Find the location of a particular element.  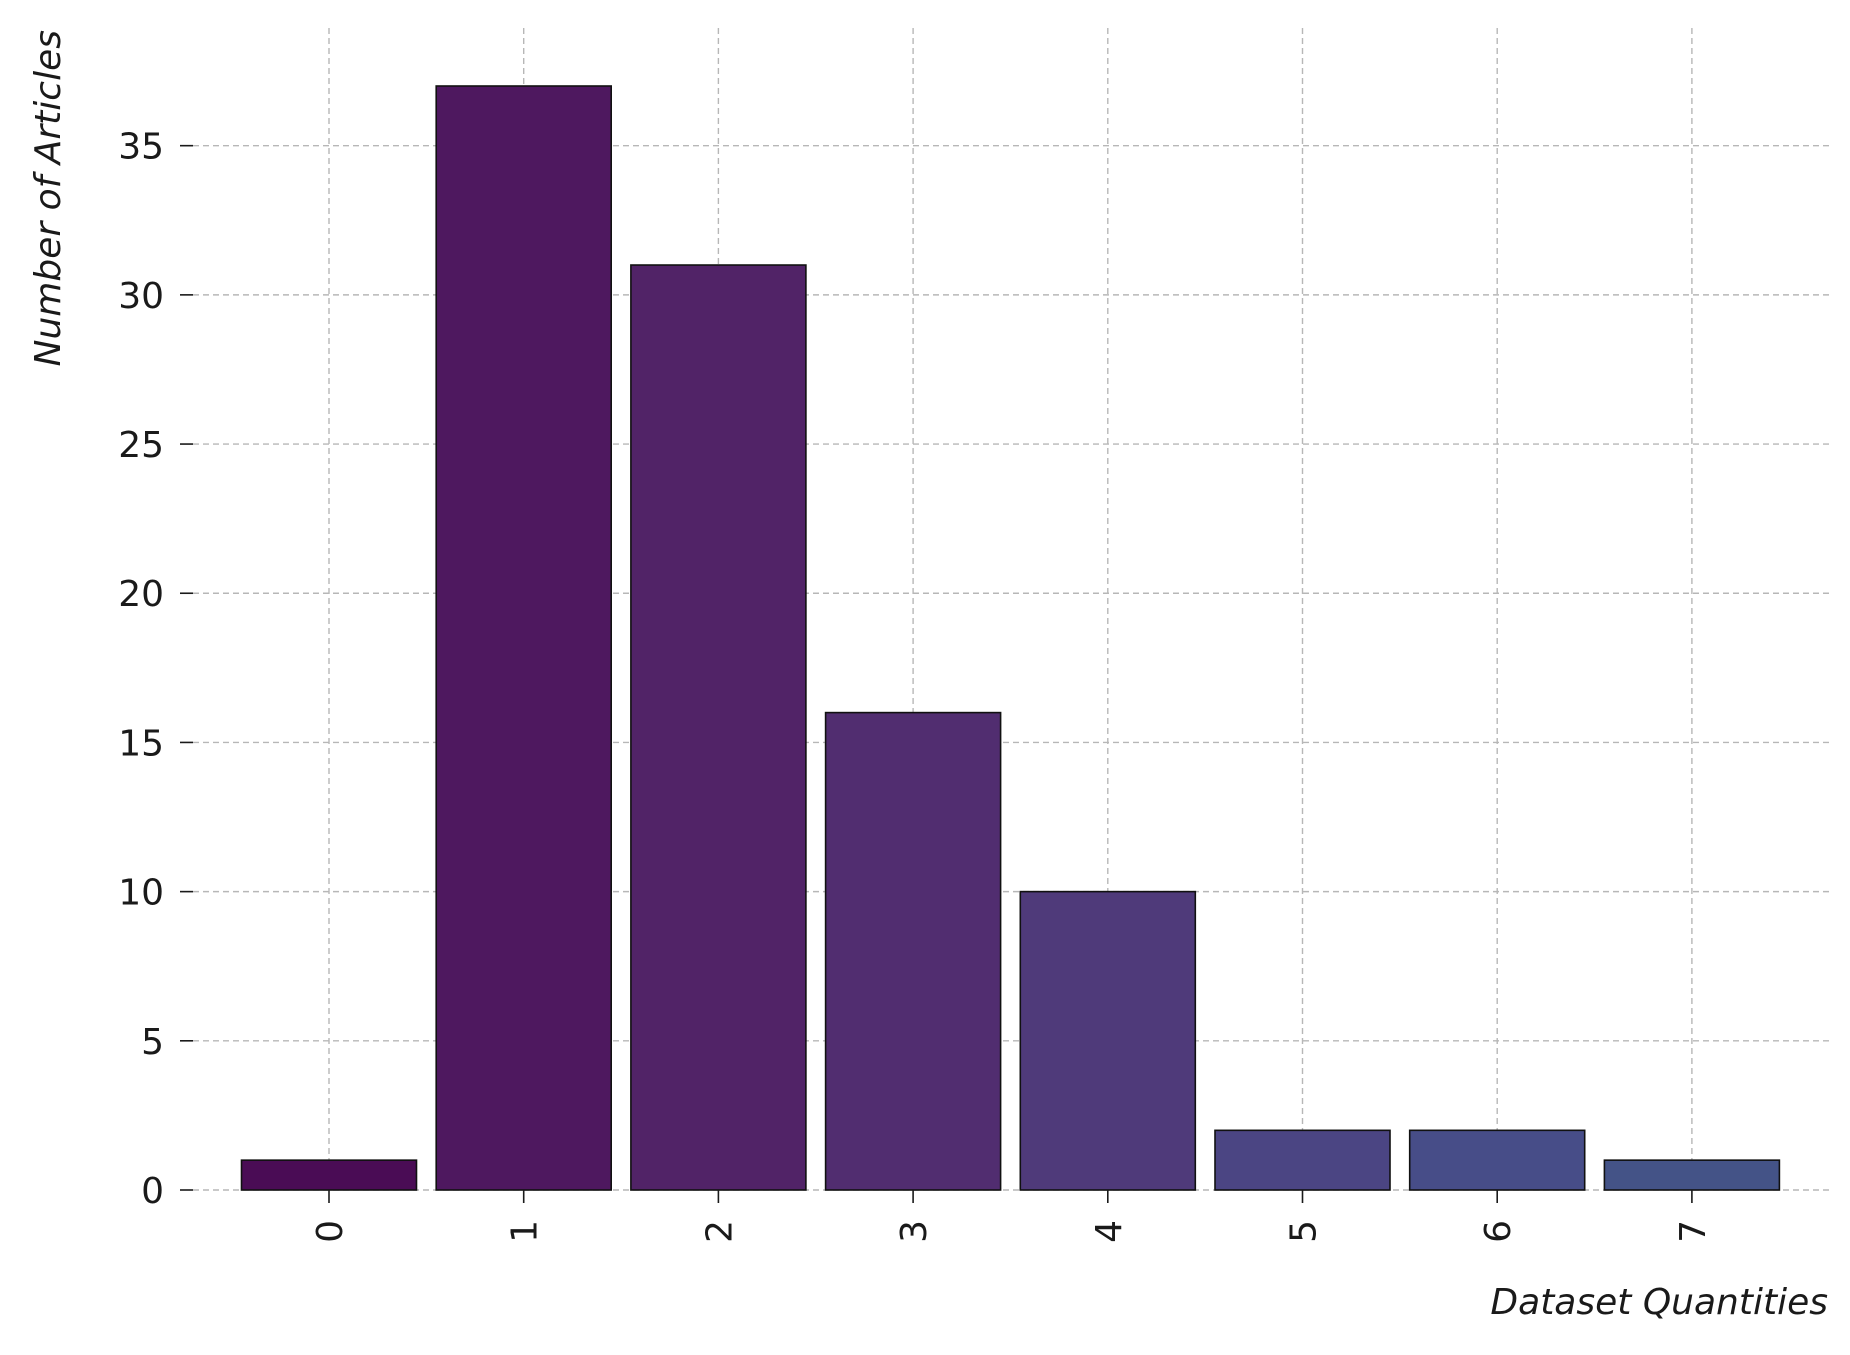

y-tick-label: 20 is located at coordinates (141, 594).